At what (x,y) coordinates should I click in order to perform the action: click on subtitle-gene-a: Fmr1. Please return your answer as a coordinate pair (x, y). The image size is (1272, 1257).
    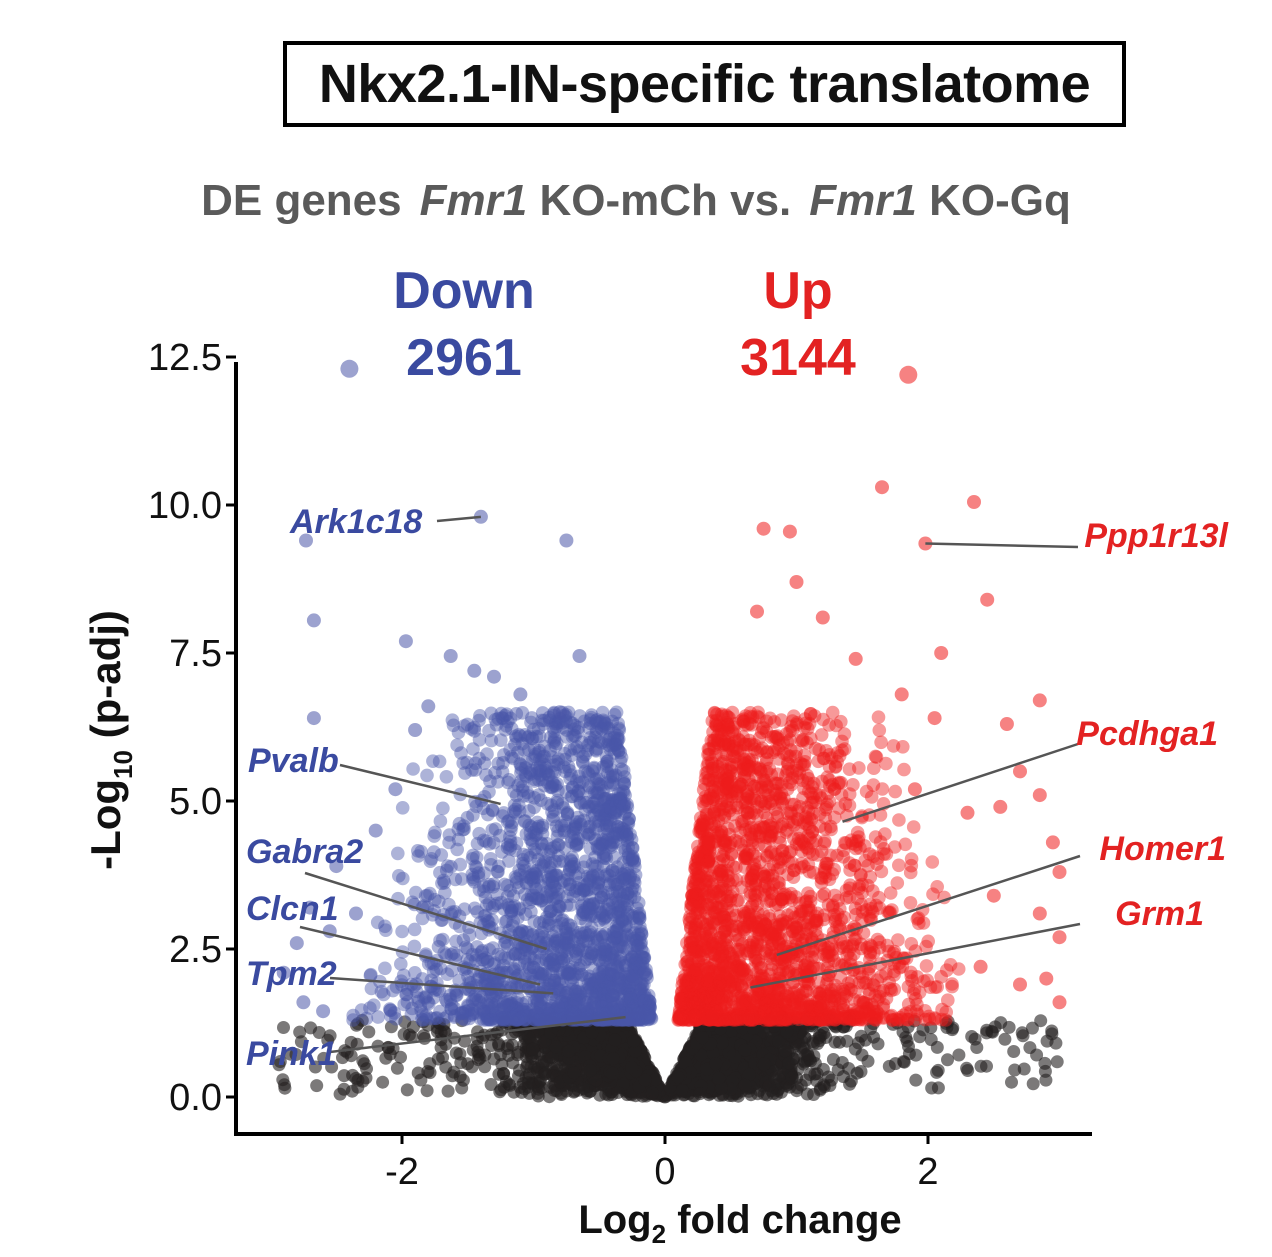
    Looking at the image, I should click on (473, 200).